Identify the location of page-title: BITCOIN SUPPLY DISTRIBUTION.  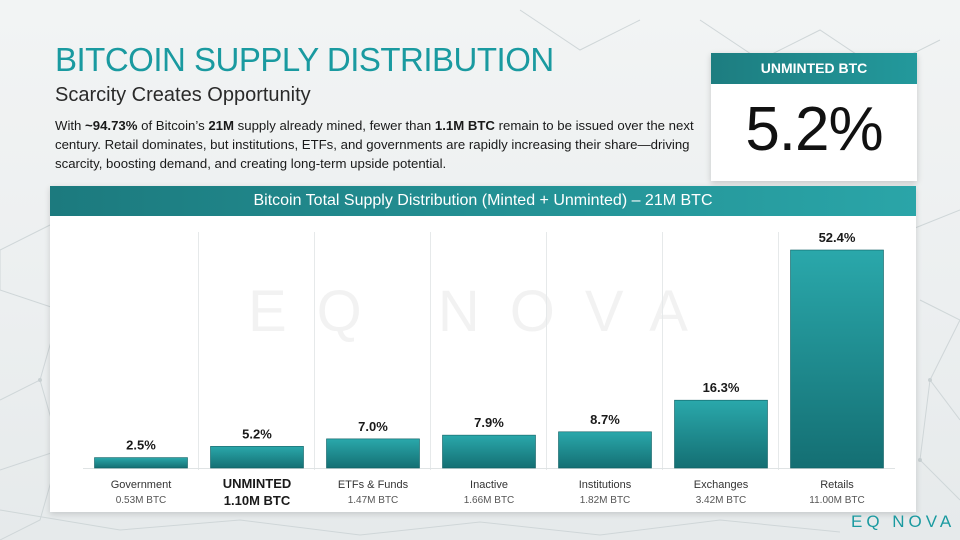
(304, 59).